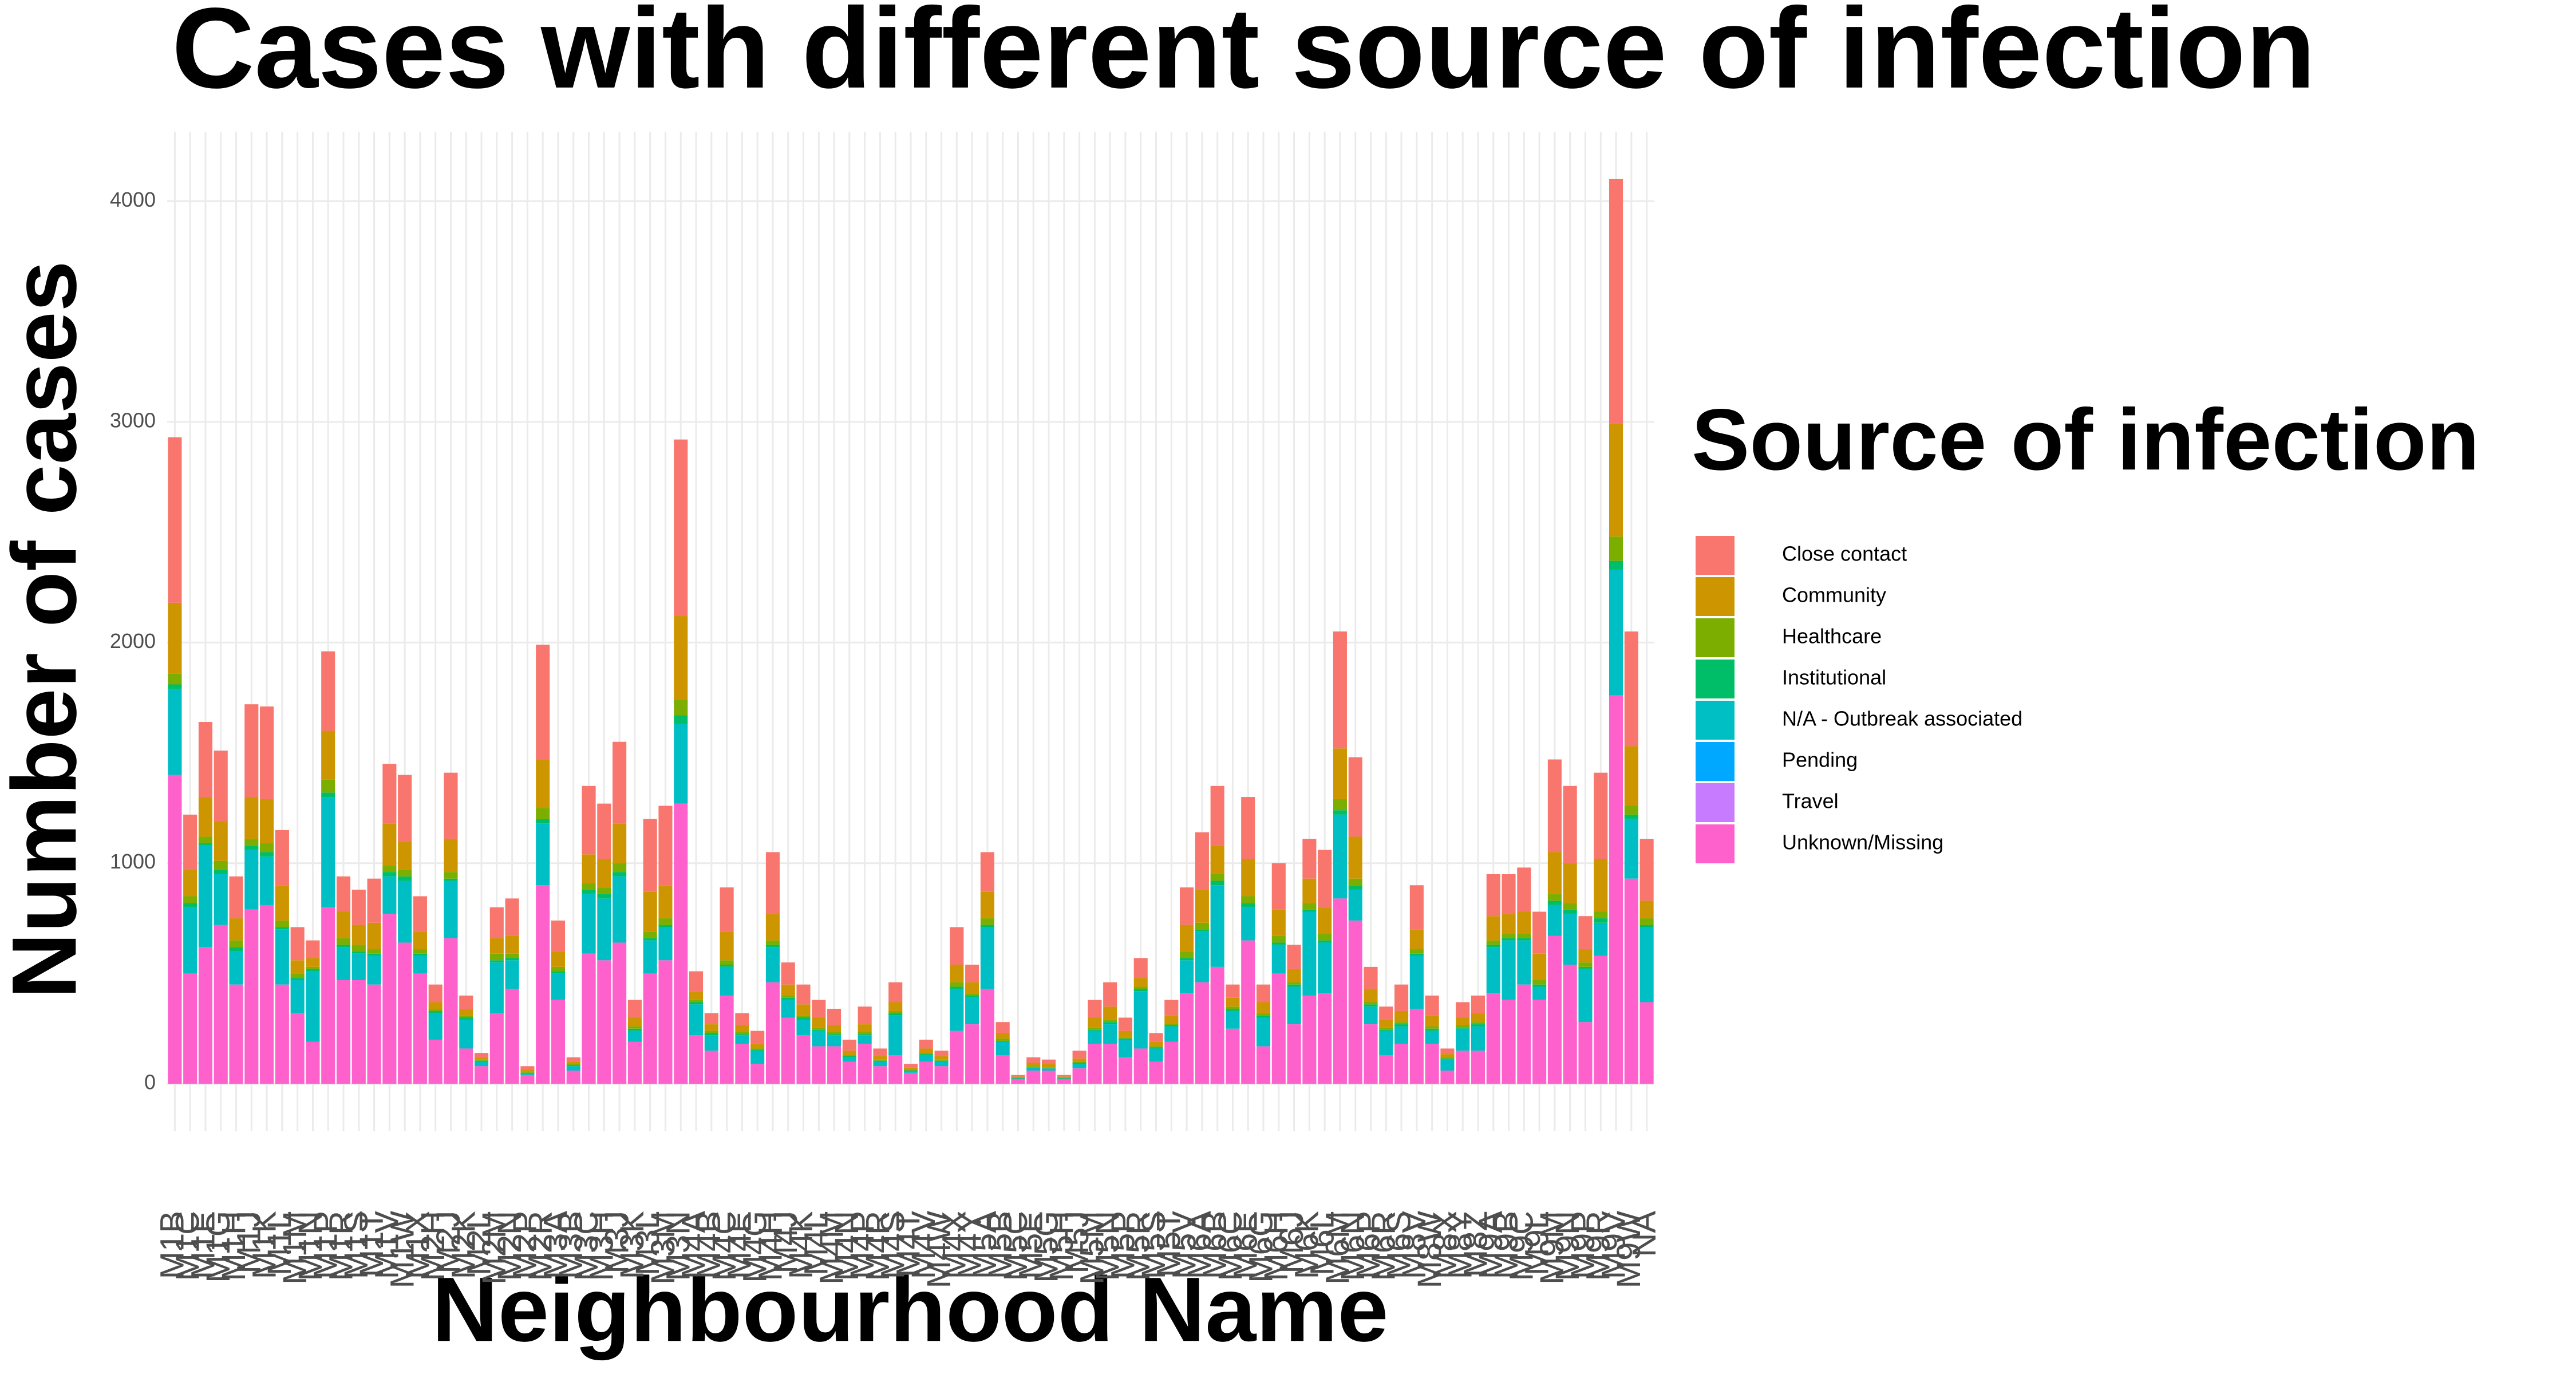  What do you see at coordinates (464, 1246) in the screenshot?
I see `x-tick-label: M2K` at bounding box center [464, 1246].